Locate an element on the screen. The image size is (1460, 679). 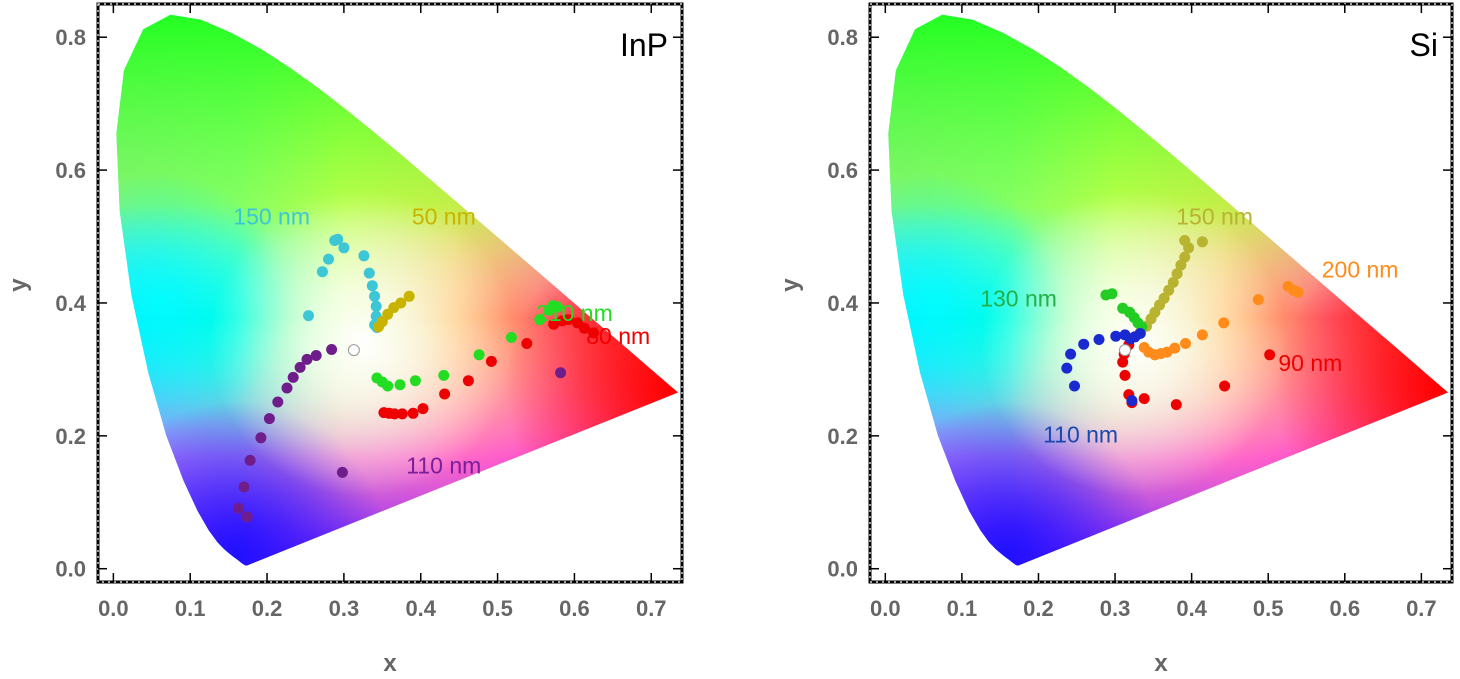
x-axis-label: x is located at coordinates (1161, 663).